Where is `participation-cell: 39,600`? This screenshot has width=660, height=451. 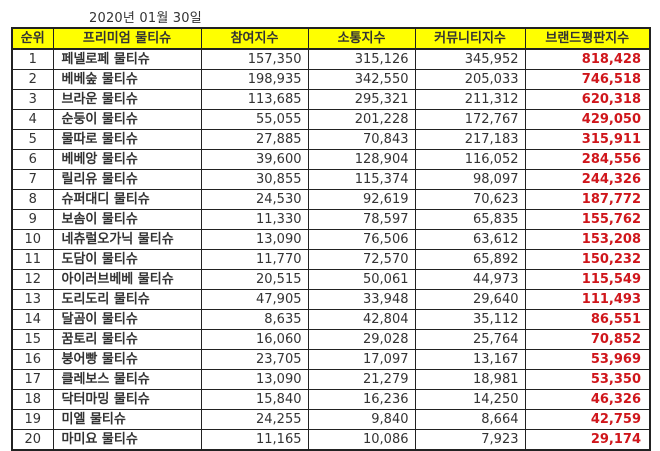 participation-cell: 39,600 is located at coordinates (254, 159).